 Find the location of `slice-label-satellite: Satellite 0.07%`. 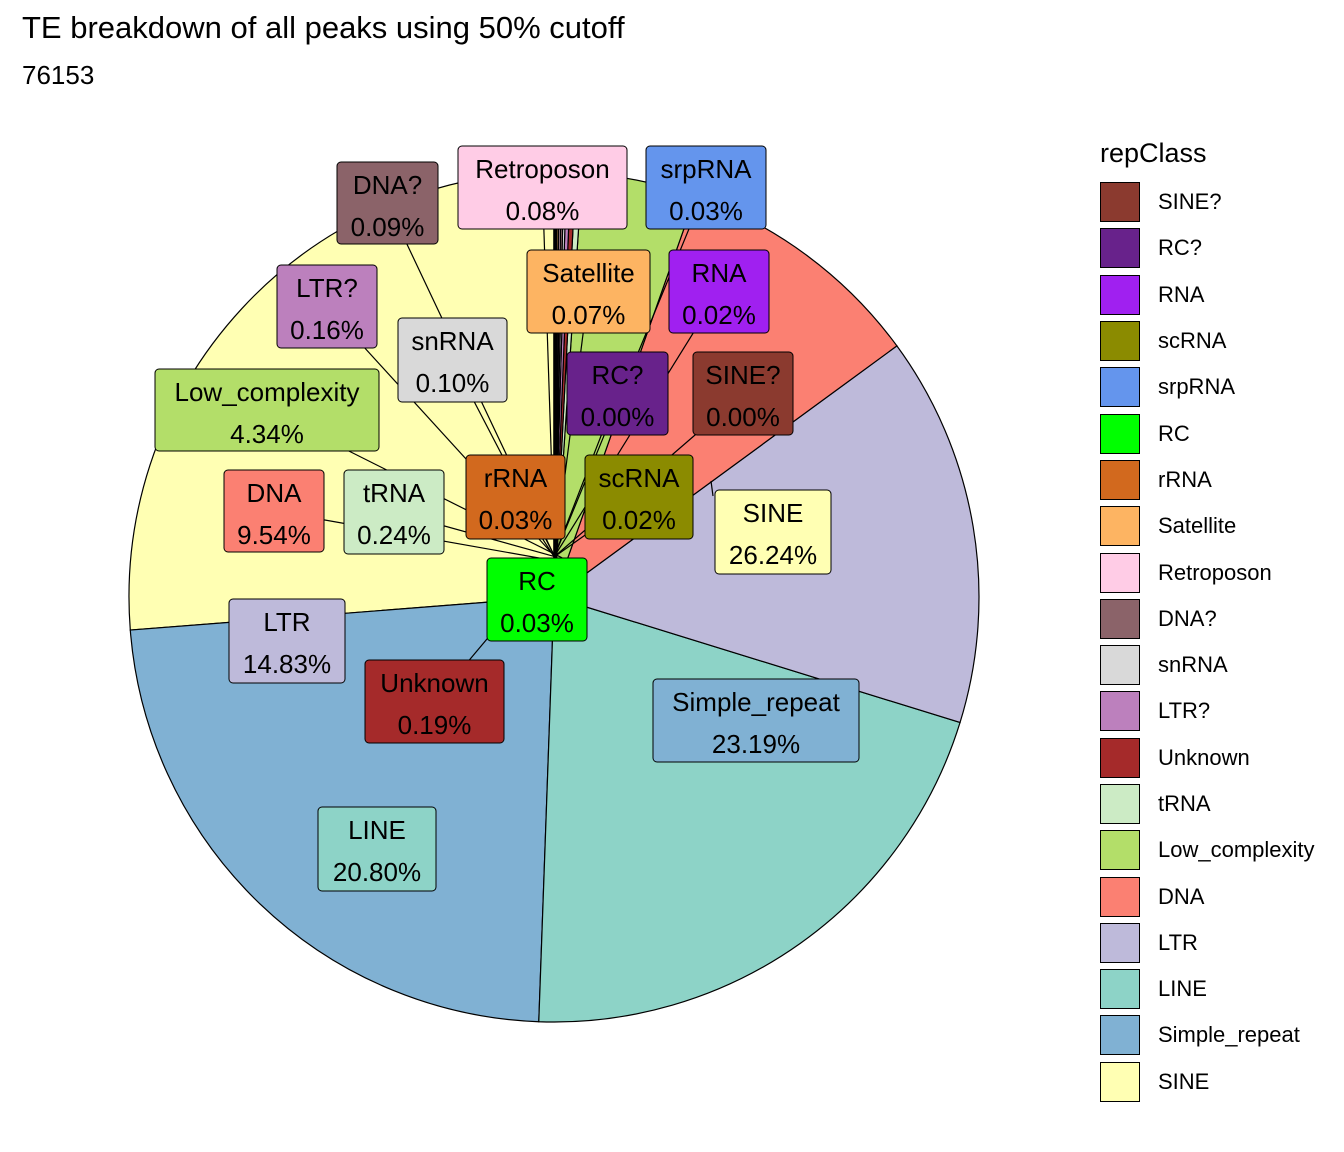

slice-label-satellite: Satellite 0.07% is located at coordinates (588, 291).